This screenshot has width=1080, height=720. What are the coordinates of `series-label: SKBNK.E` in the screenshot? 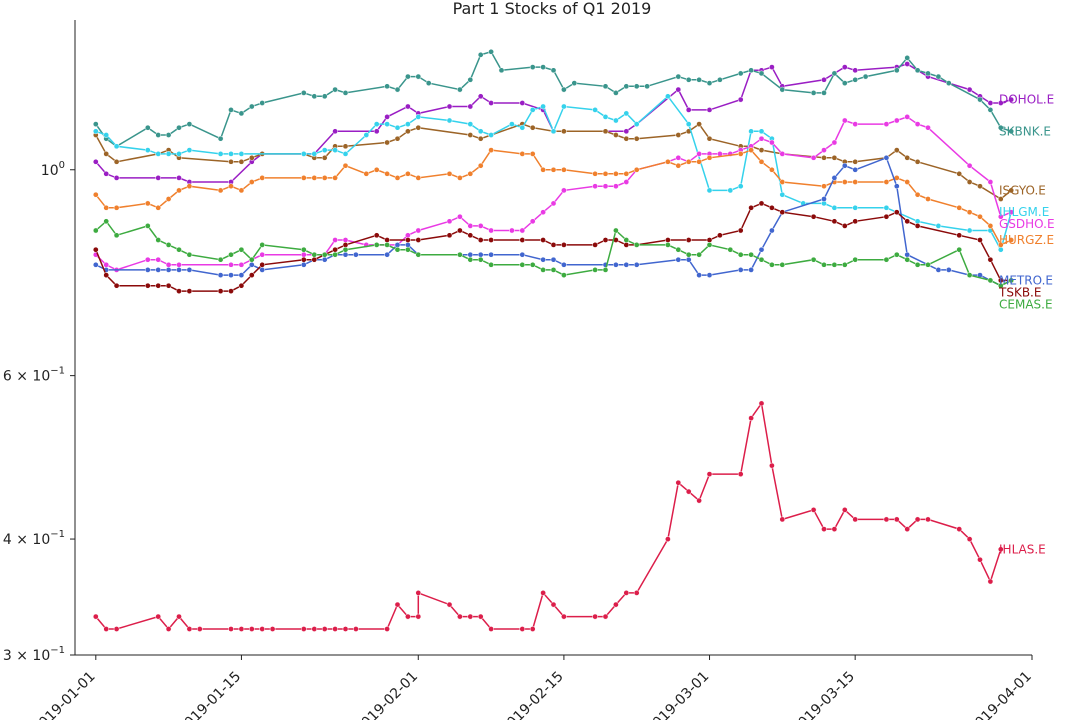 It's located at (1025, 131).